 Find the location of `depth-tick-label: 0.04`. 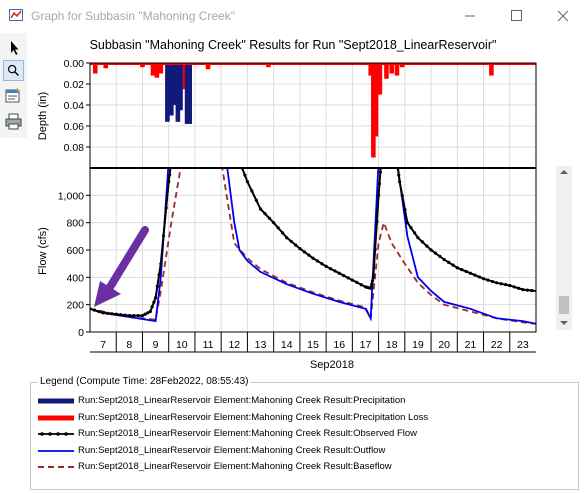

depth-tick-label: 0.04 is located at coordinates (74, 106).